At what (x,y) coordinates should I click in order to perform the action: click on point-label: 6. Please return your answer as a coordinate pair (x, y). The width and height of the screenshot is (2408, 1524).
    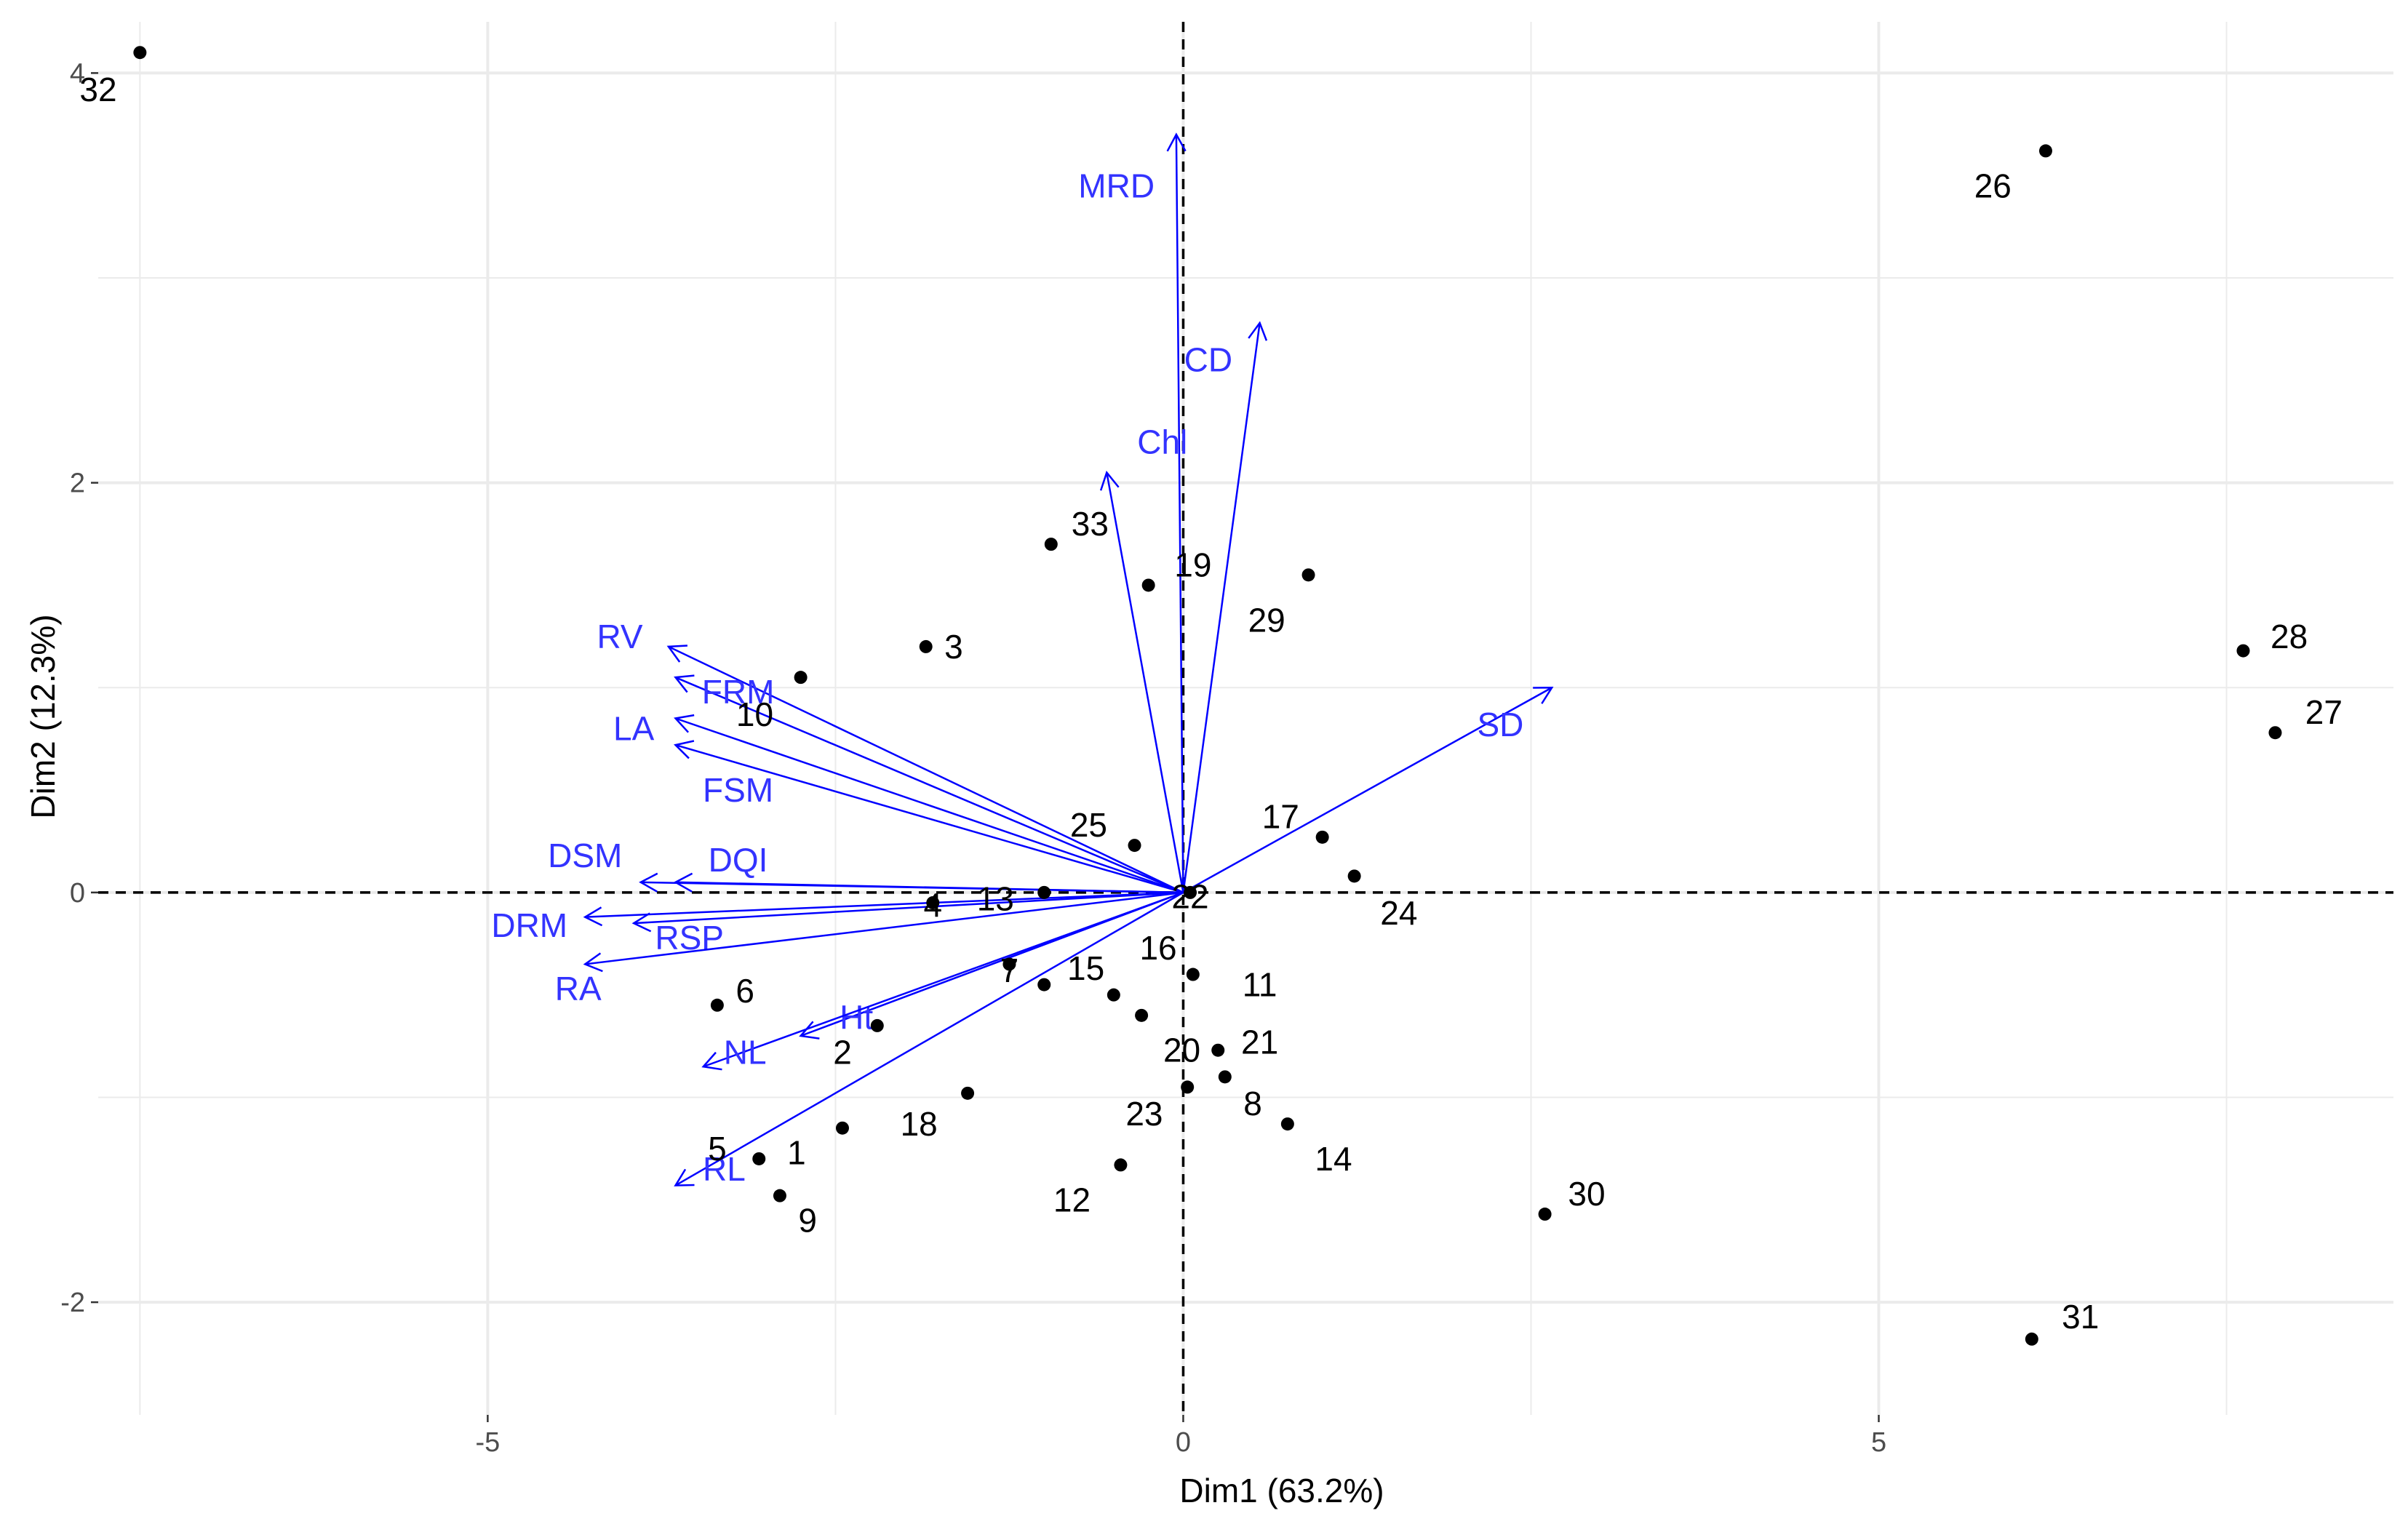
    Looking at the image, I should click on (745, 991).